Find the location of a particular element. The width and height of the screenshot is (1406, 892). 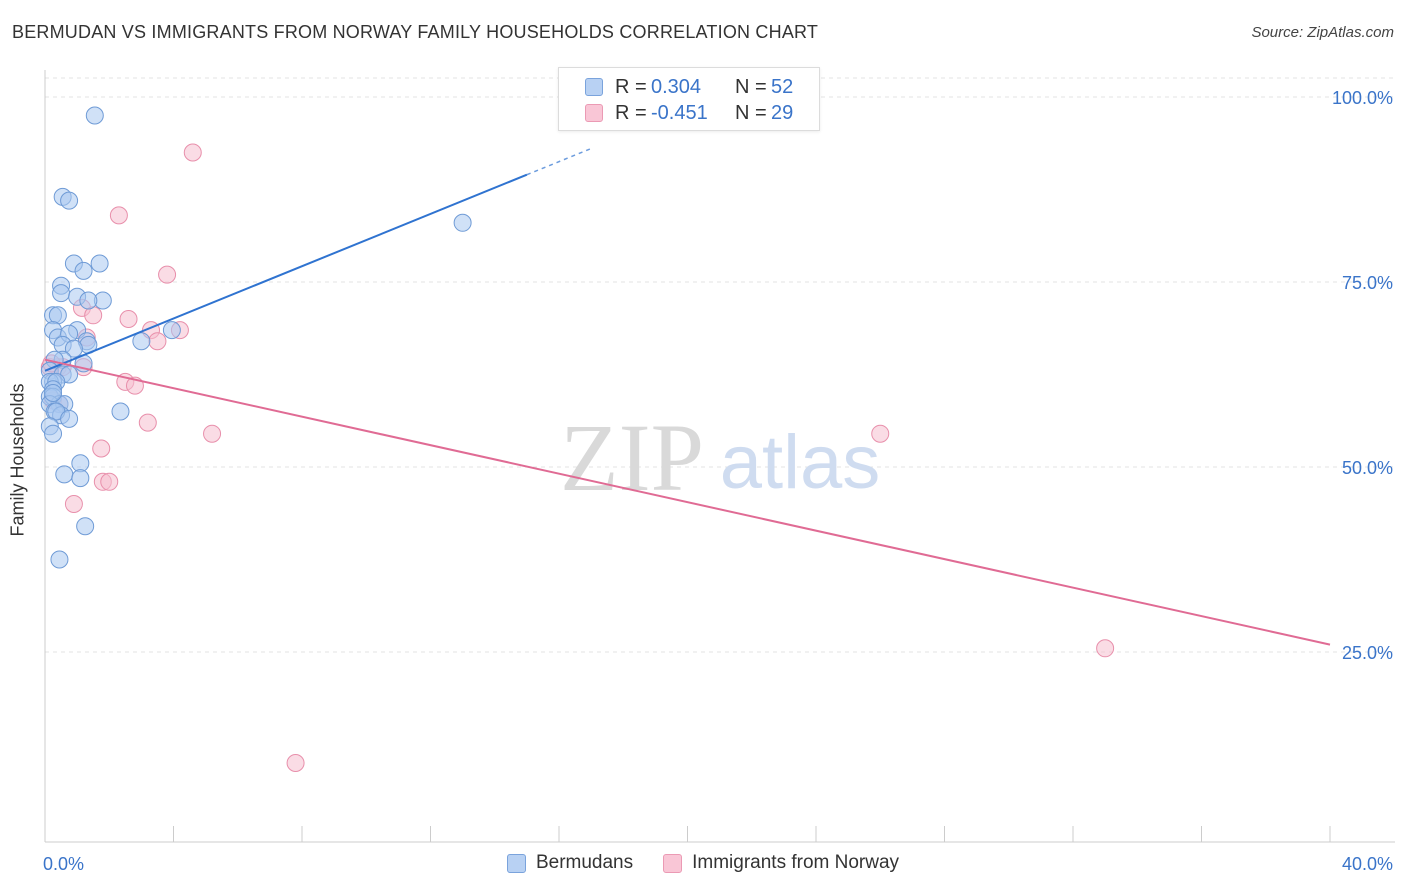

legend-row-norway: R = -0.451 N = 29 is located at coordinates (689, 113).